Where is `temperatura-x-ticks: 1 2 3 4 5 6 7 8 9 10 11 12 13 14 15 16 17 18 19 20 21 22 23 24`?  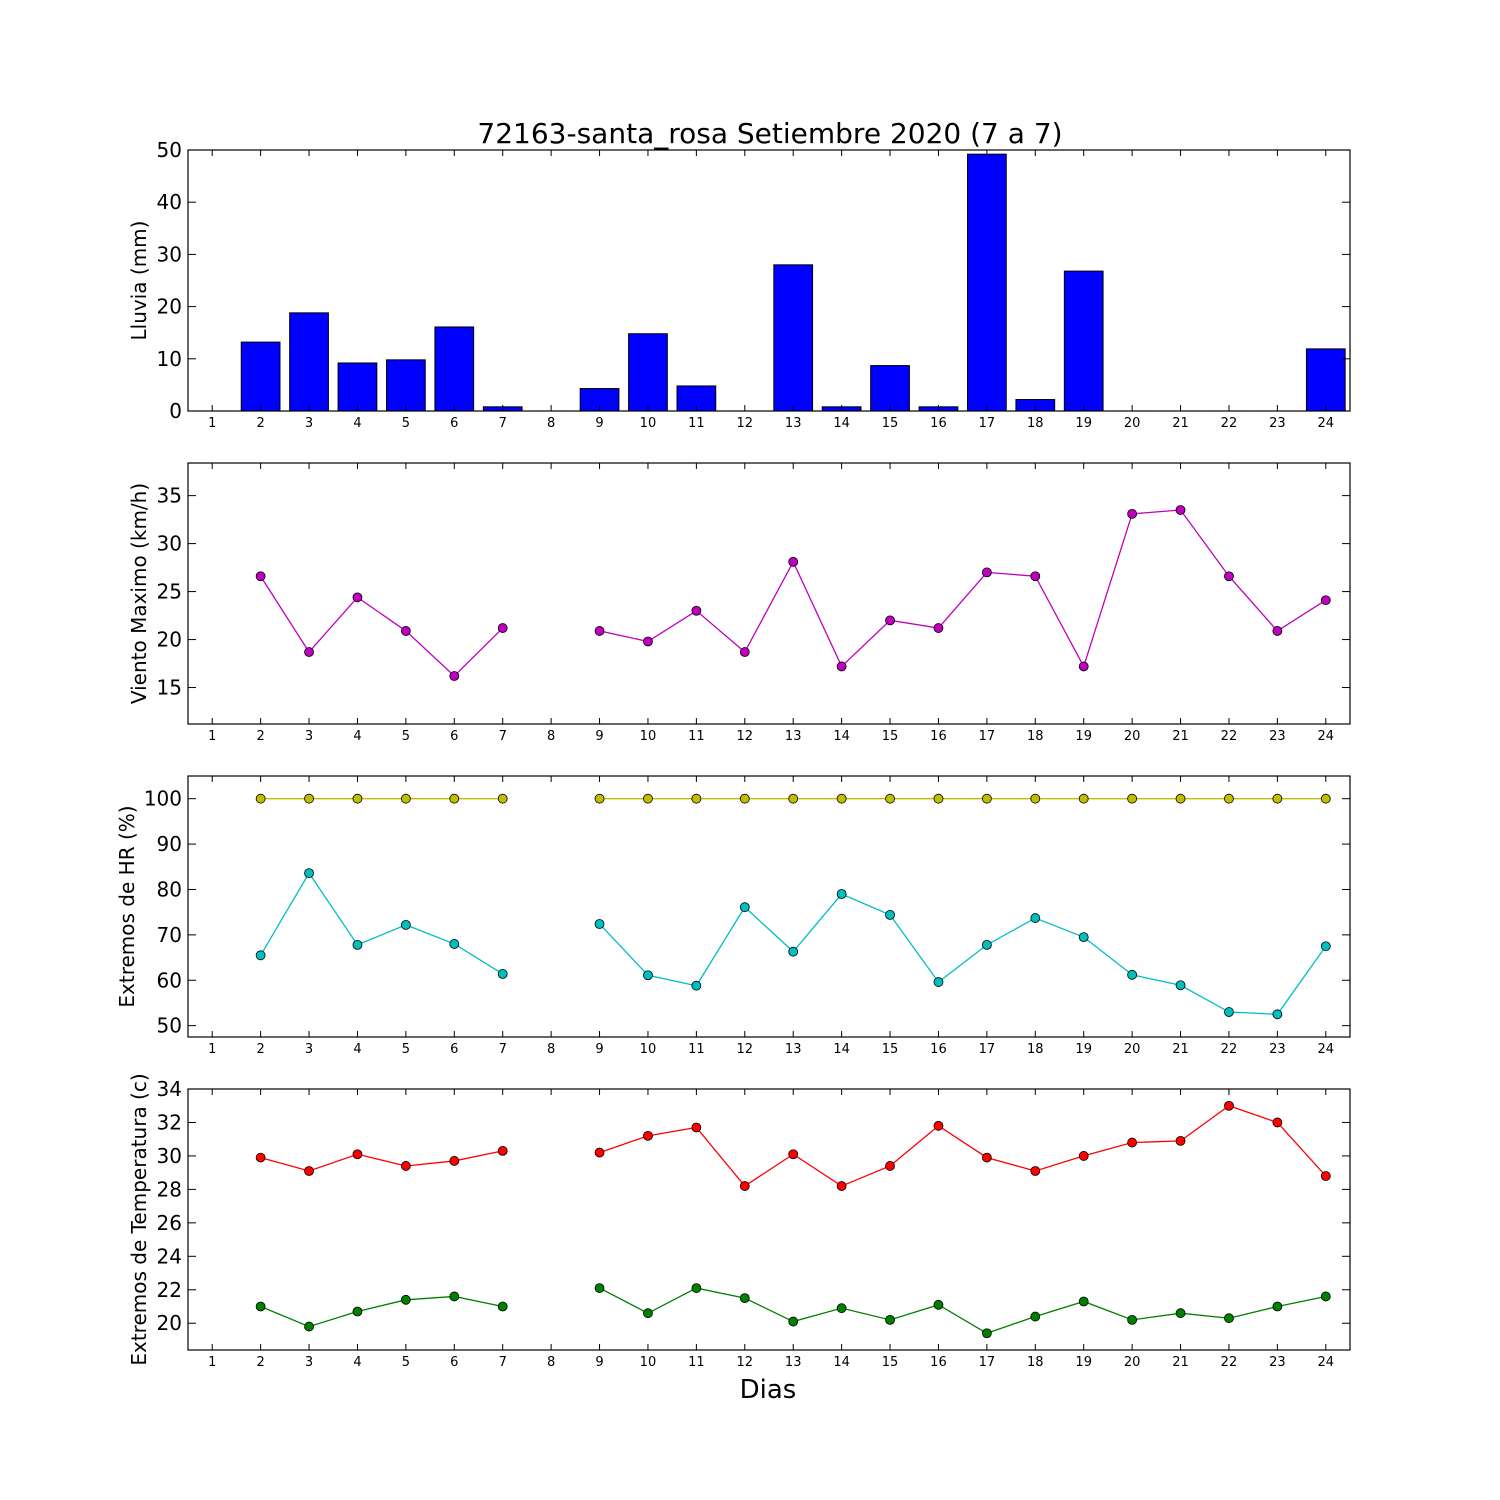 temperatura-x-ticks: 1 2 3 4 5 6 7 8 9 10 11 12 13 14 15 16 17 18 19 20 21 22 23 24 is located at coordinates (771, 1229).